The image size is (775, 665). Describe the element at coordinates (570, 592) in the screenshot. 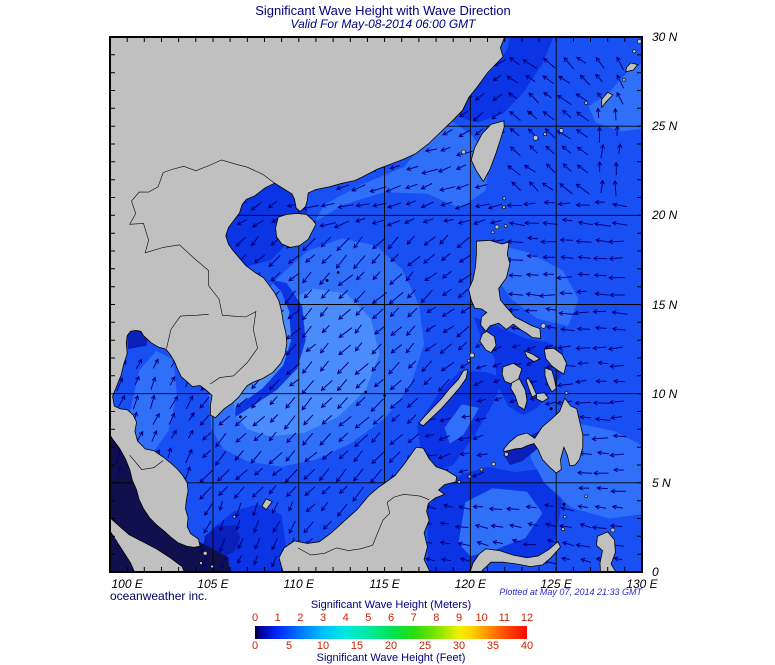

I see `plotted-timestamp: Plotted at May 07, 2014 21:33 GMT` at that location.